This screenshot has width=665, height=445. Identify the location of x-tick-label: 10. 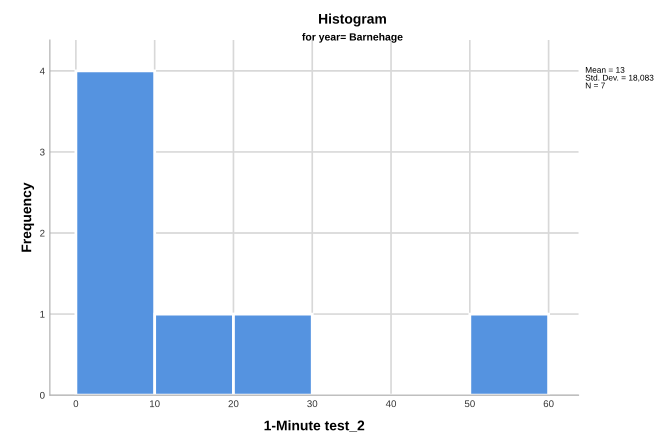
(155, 404).